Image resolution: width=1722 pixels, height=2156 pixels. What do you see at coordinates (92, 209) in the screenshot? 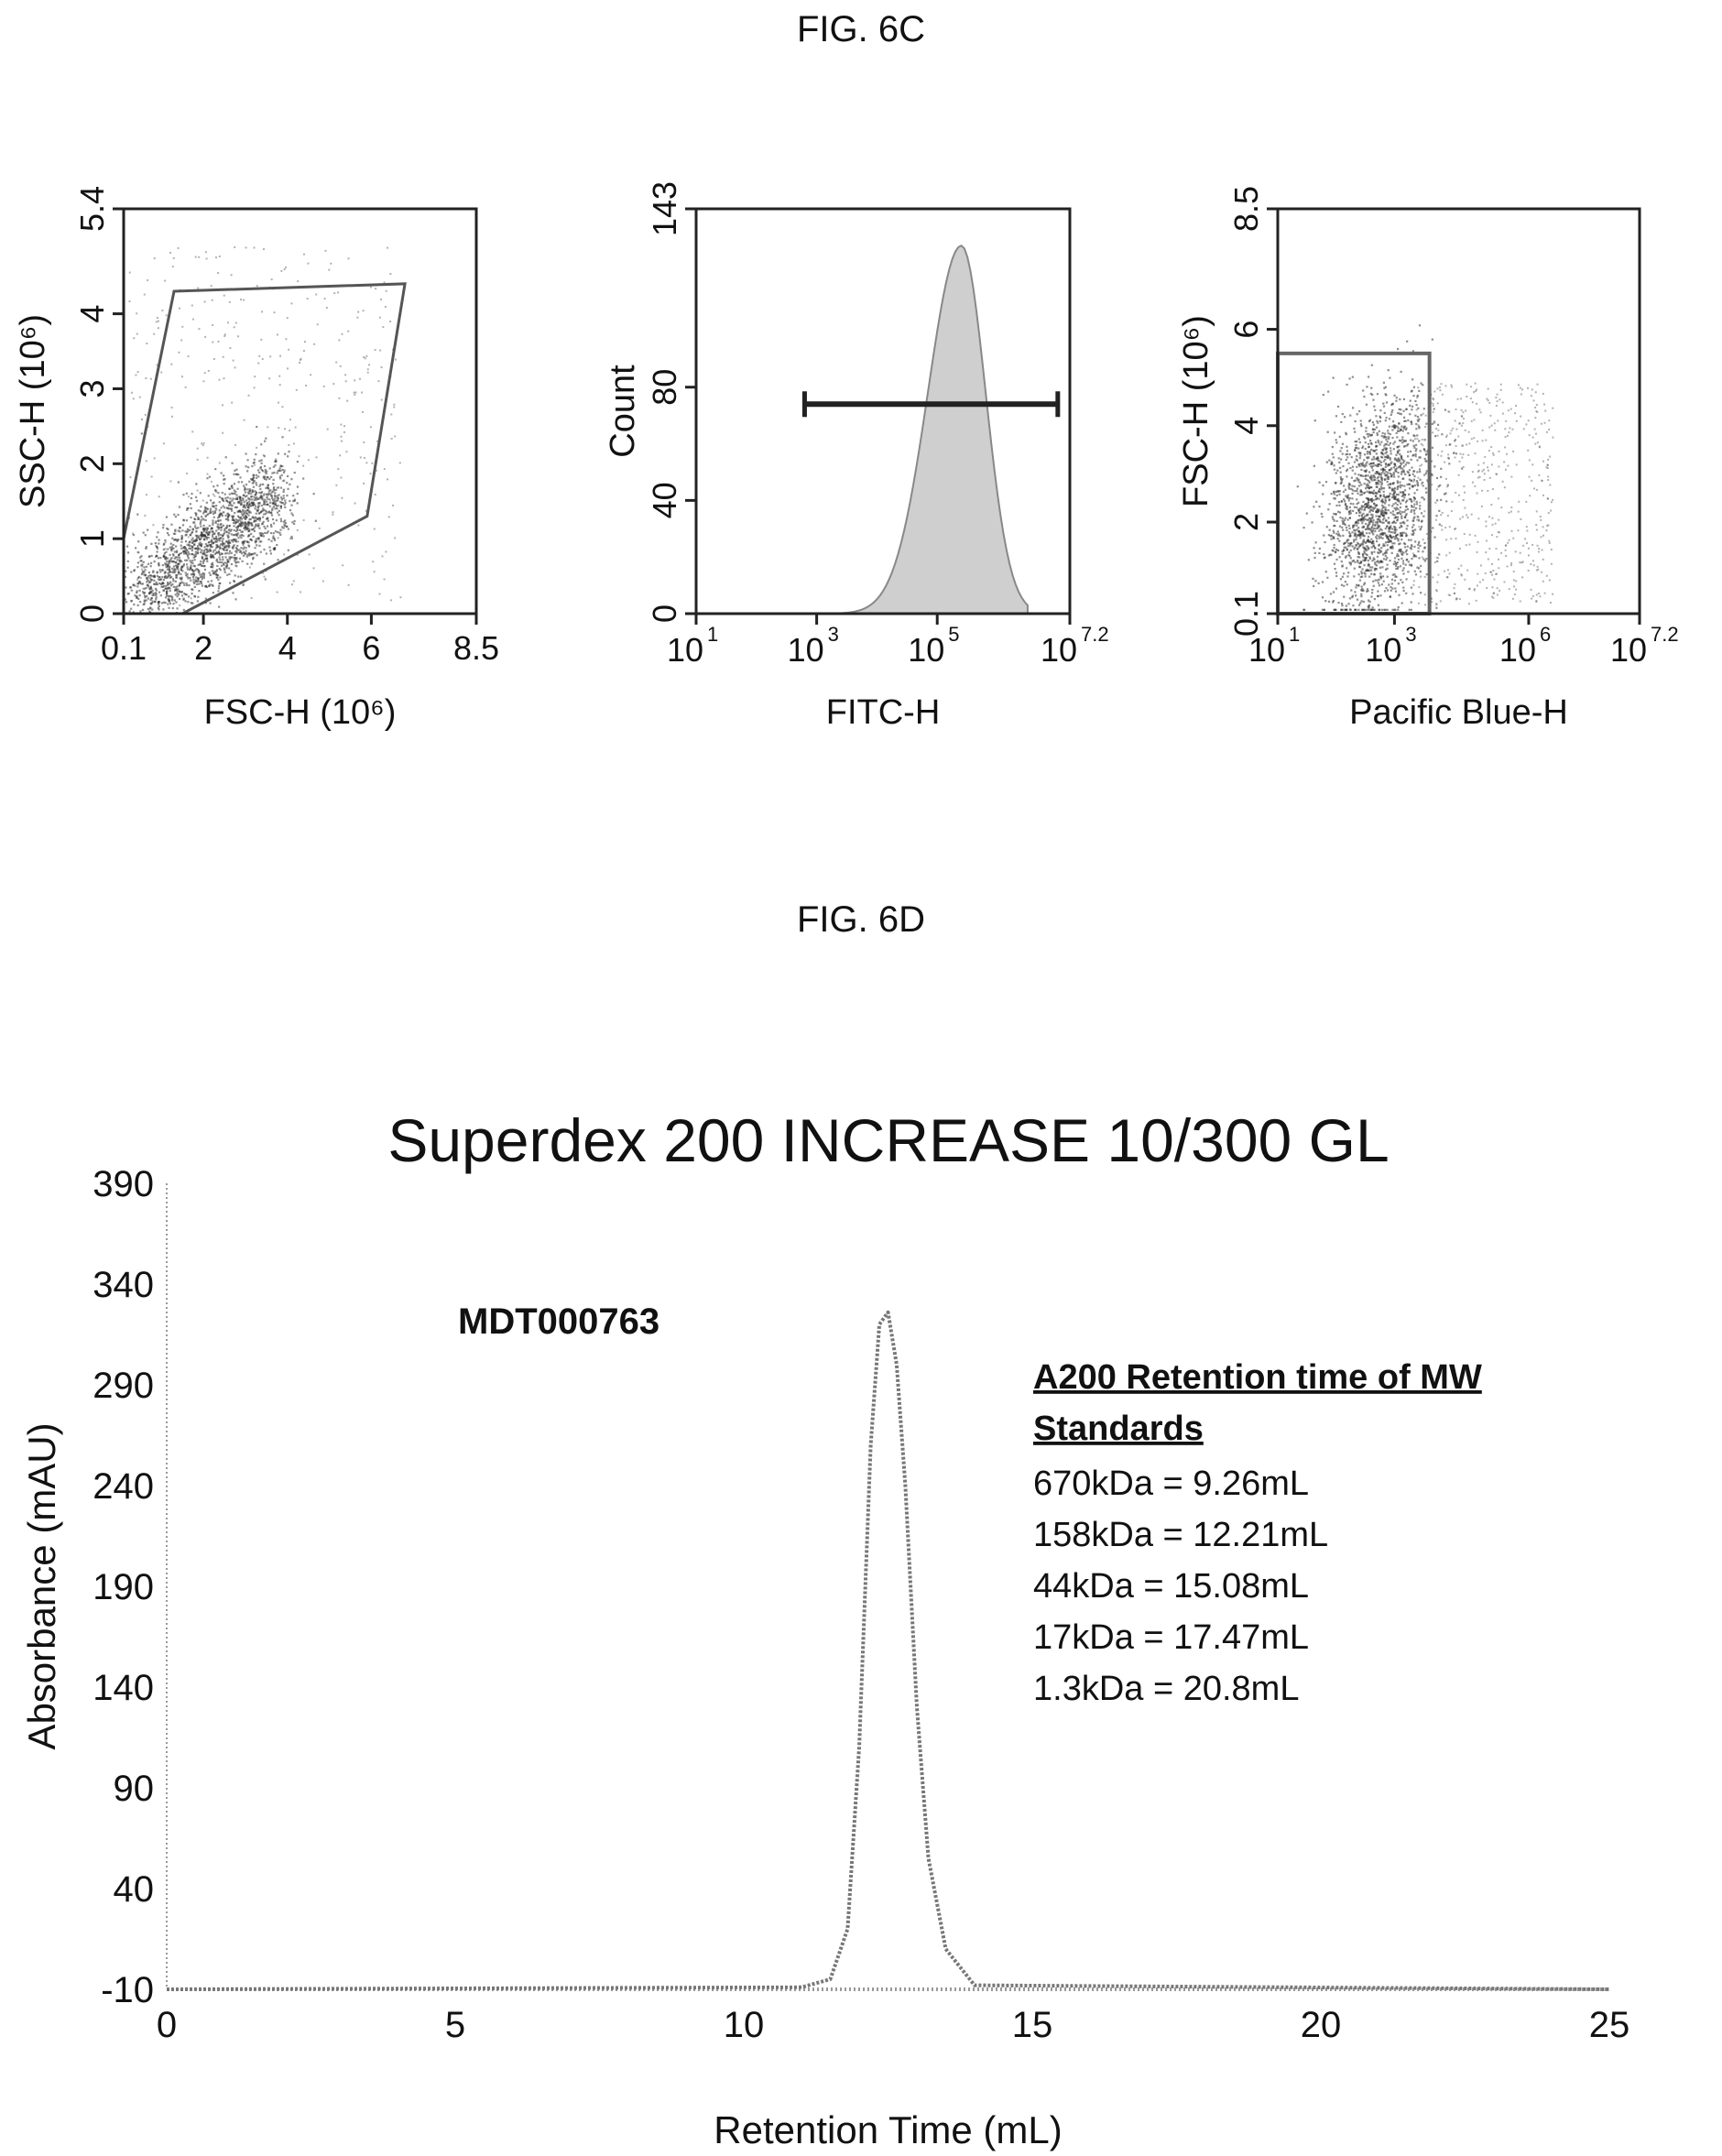
I see `y-tick-label: 5.4` at bounding box center [92, 209].